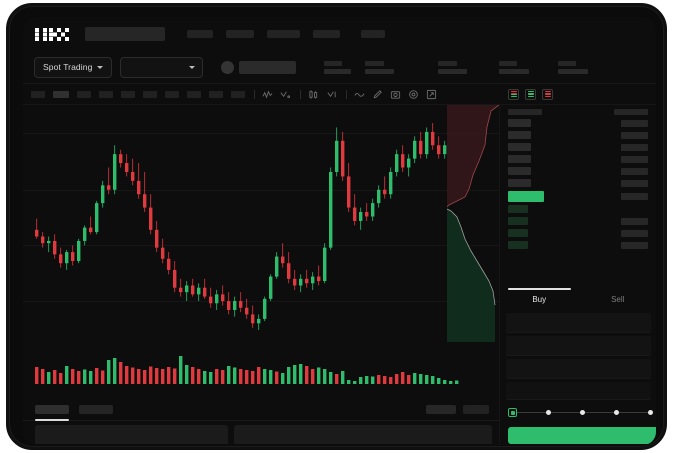  What do you see at coordinates (377, 94) in the screenshot?
I see `draw-pencil-icon` at bounding box center [377, 94].